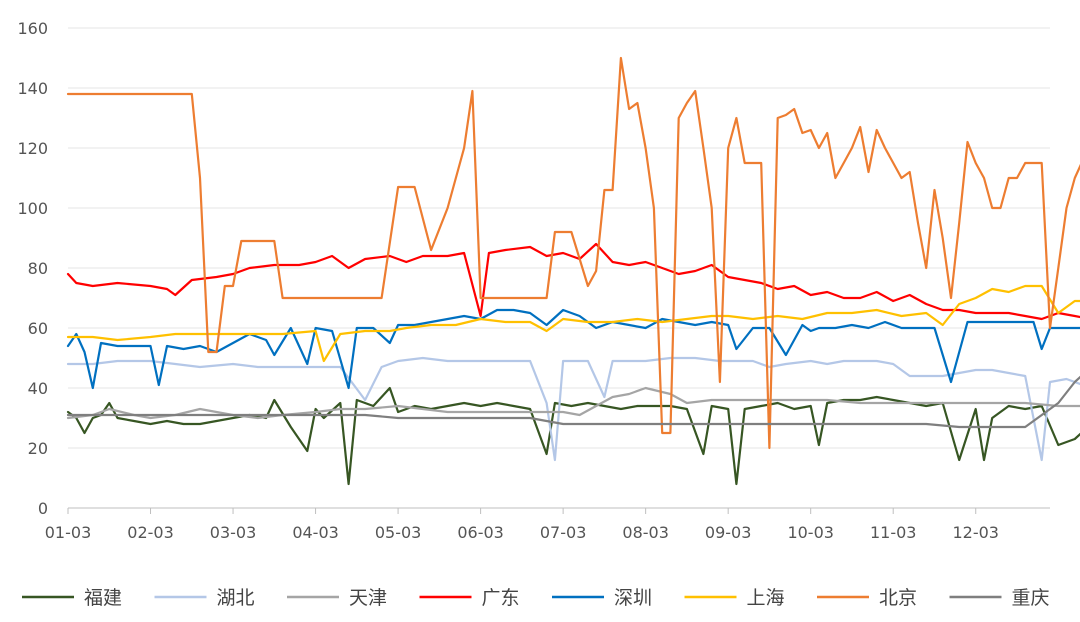  Describe the element at coordinates (72, 598) in the screenshot. I see `legend-item: 福建` at that location.